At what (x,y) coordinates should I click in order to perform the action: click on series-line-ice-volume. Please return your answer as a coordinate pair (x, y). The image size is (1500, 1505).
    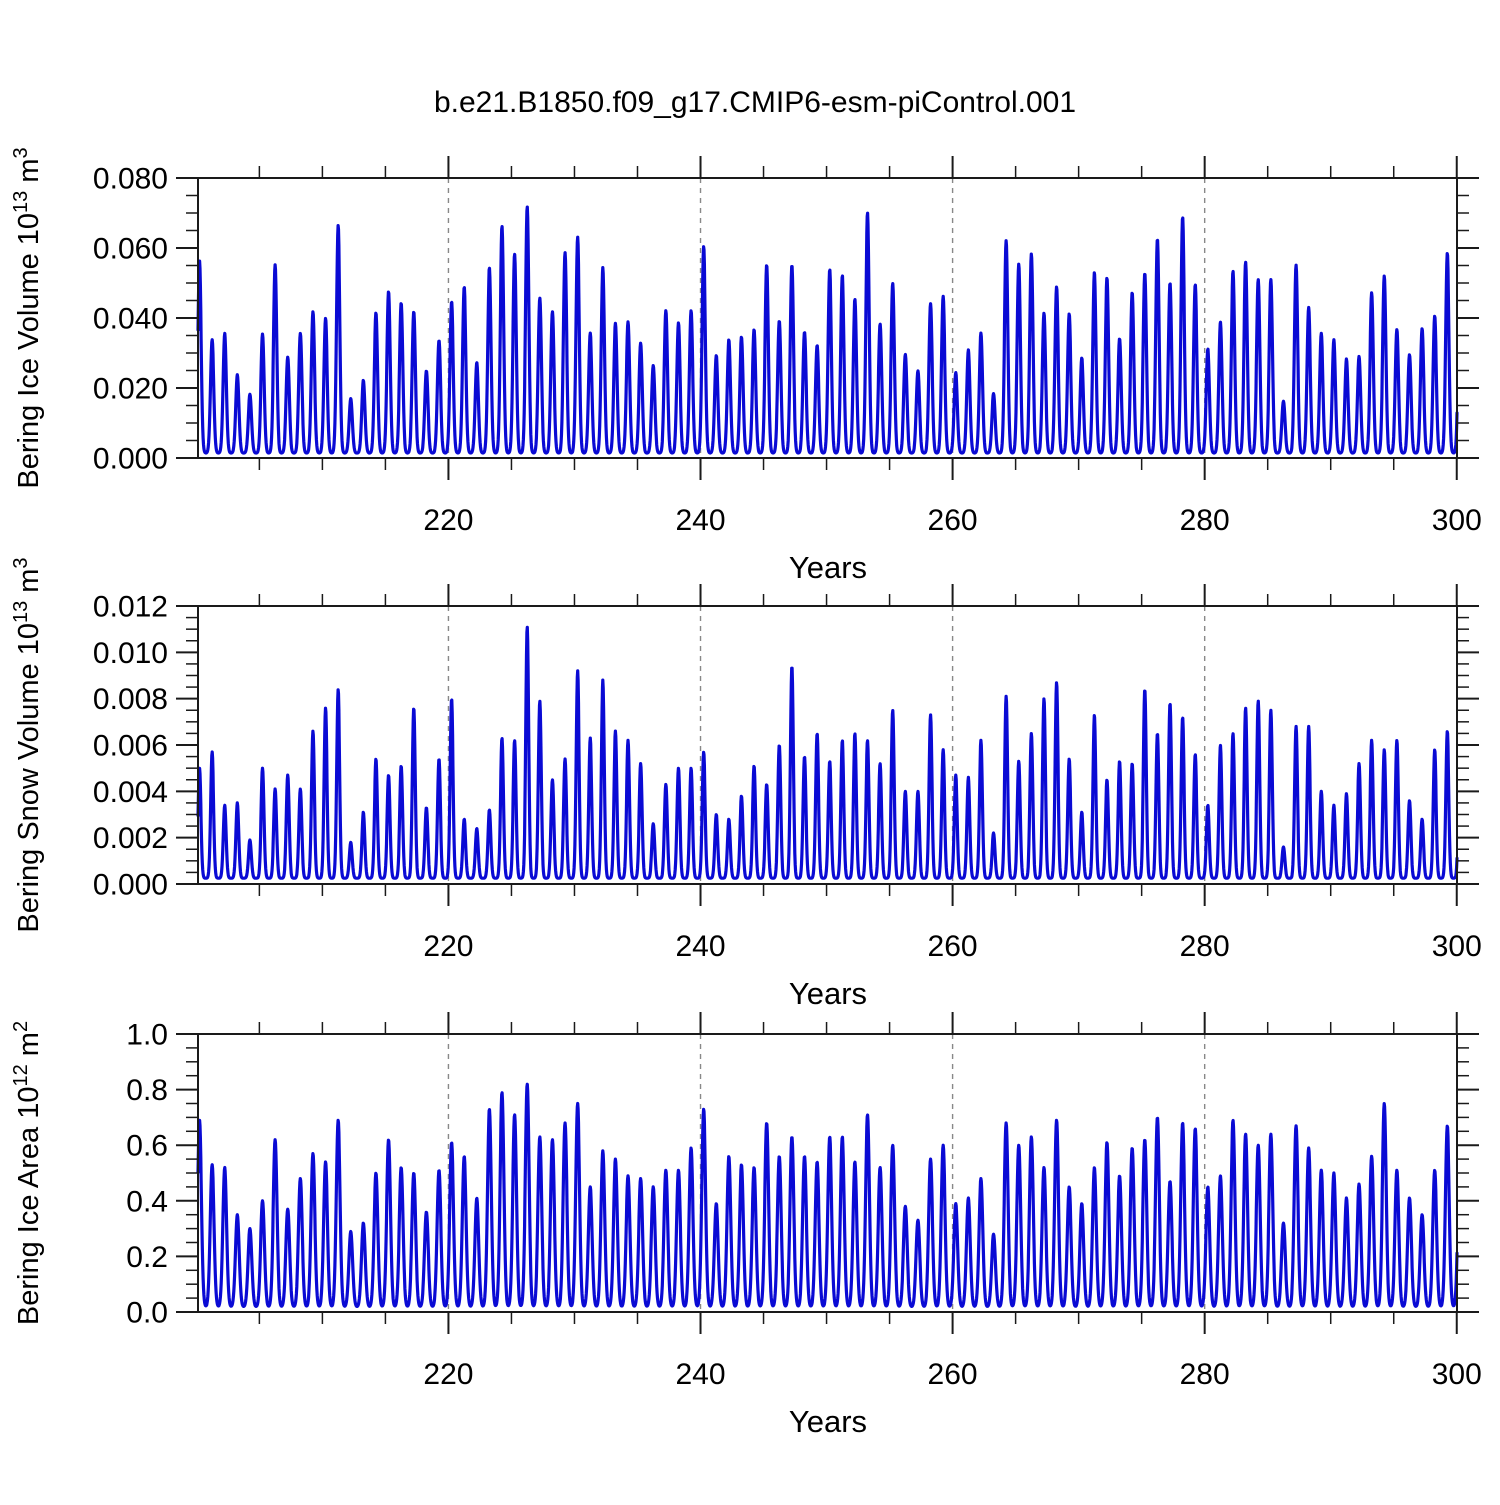
    Looking at the image, I should click on (827, 330).